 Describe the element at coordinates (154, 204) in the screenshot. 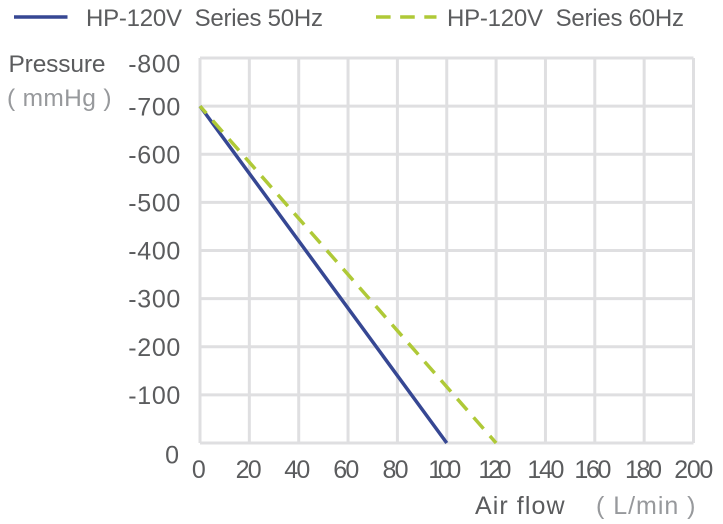

I see `svg-text: -500` at that location.